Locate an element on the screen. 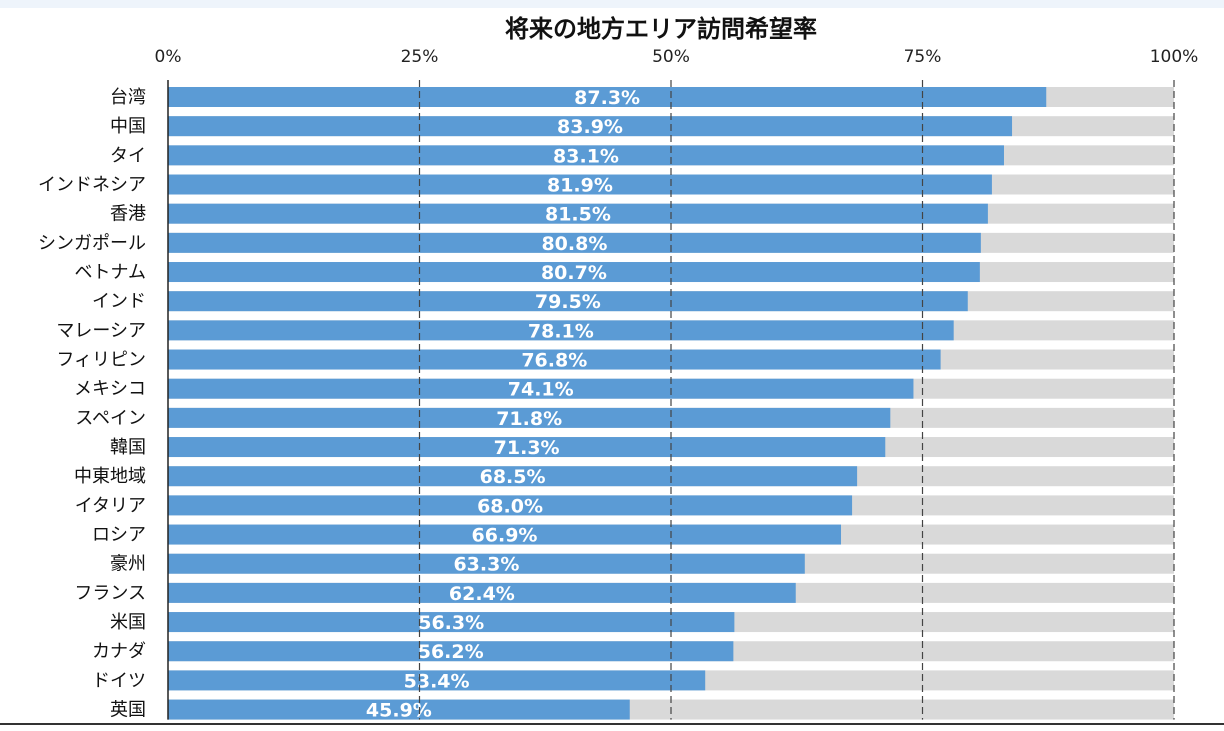 Image resolution: width=1224 pixels, height=731 pixels. data-label: 68.5% is located at coordinates (513, 477).